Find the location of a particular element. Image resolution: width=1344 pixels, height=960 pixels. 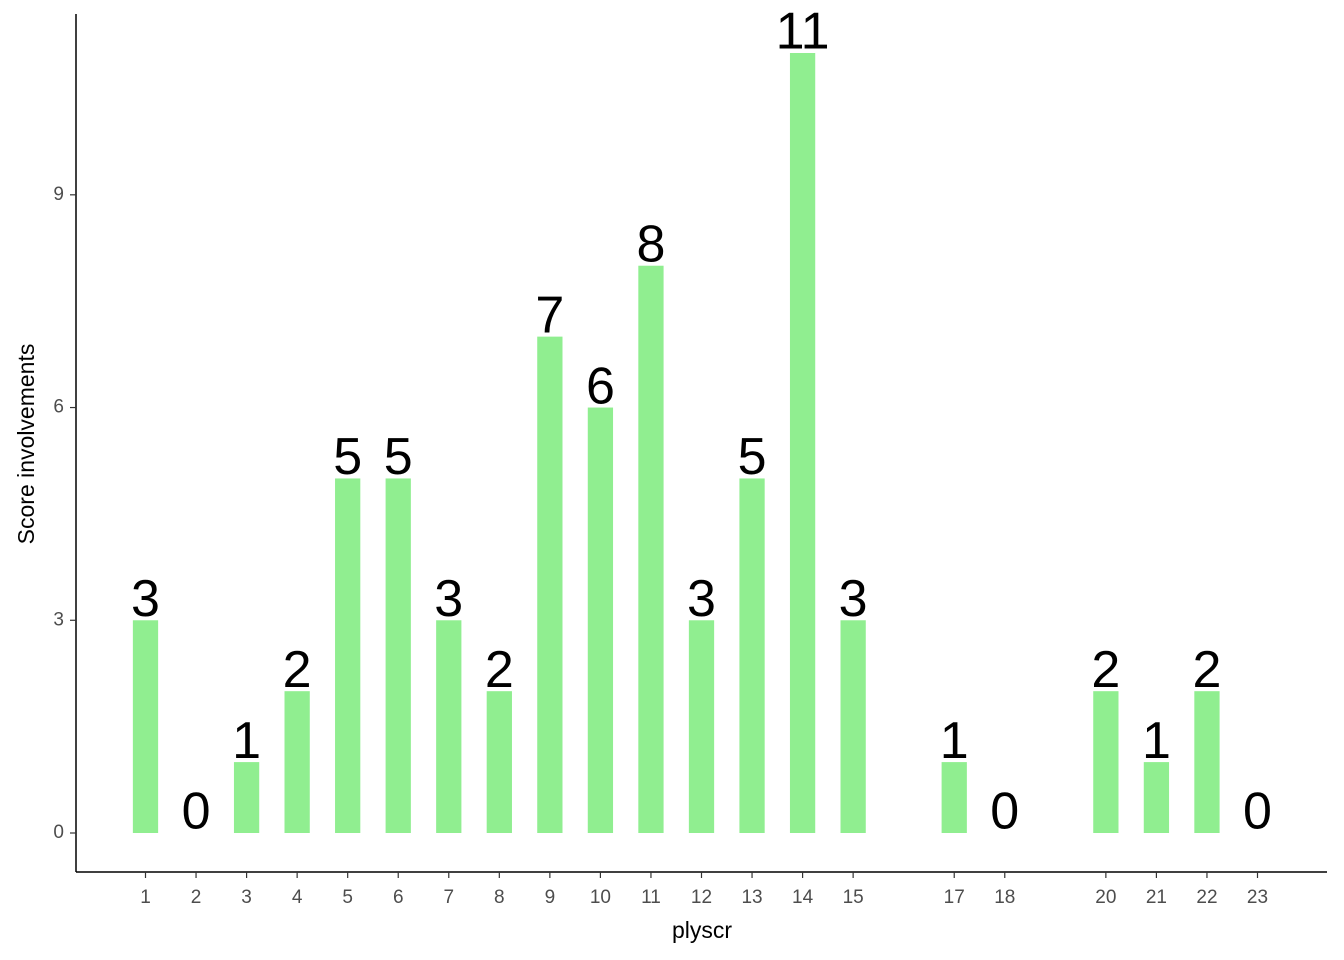

x-tick-label: 13 is located at coordinates (751, 897).